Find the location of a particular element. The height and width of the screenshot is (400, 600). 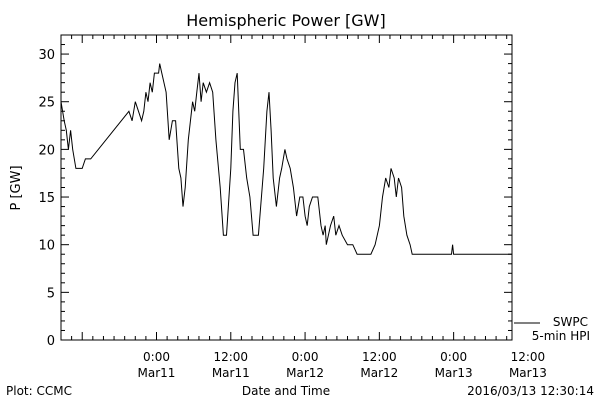

y-tick-label: 20 is located at coordinates (46, 150).